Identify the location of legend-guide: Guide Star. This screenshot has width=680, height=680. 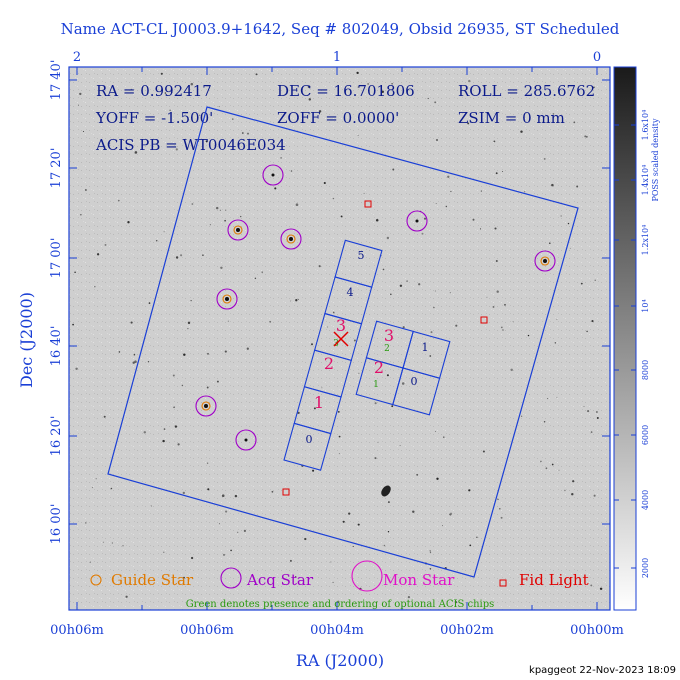
(152, 580).